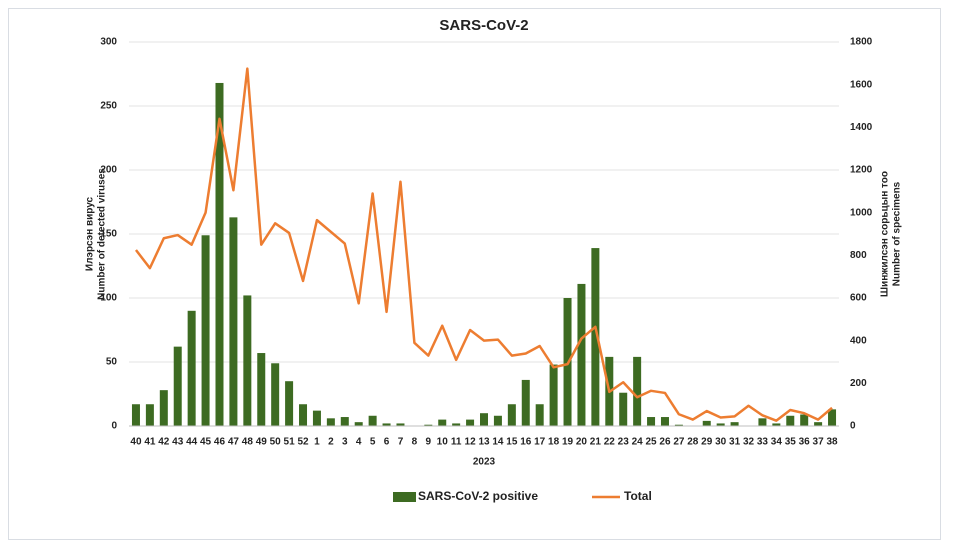  What do you see at coordinates (102, 234) in the screenshot?
I see `y-axis-label: Number of detected viruses` at bounding box center [102, 234].